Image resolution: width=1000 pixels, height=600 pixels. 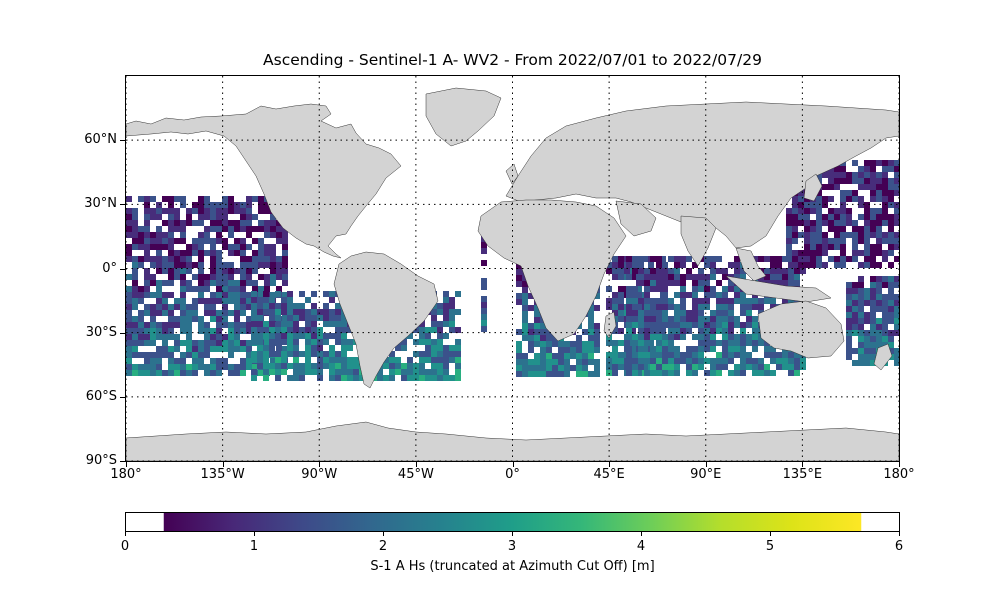 What do you see at coordinates (264, 181) in the screenshot?
I see `land-north-america` at bounding box center [264, 181].